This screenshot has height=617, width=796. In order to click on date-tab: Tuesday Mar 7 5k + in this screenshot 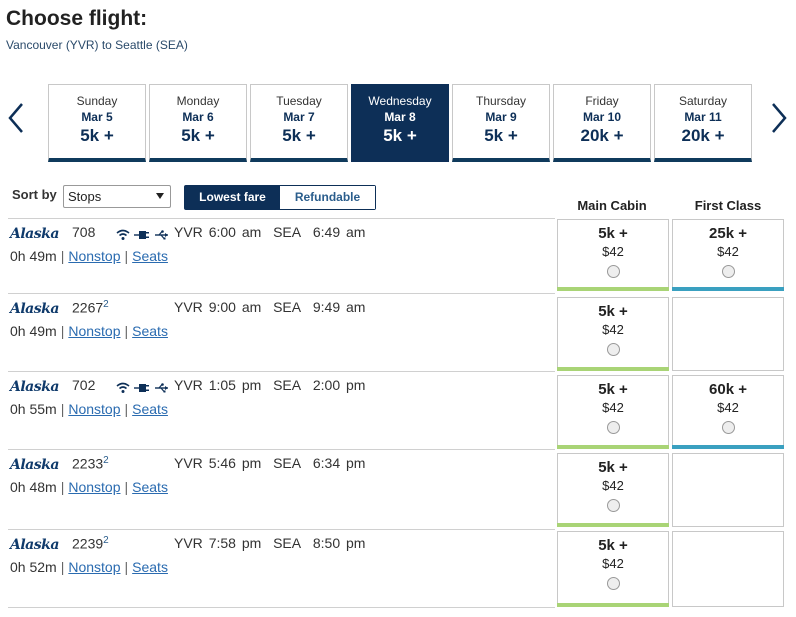, I will do `click(299, 123)`.